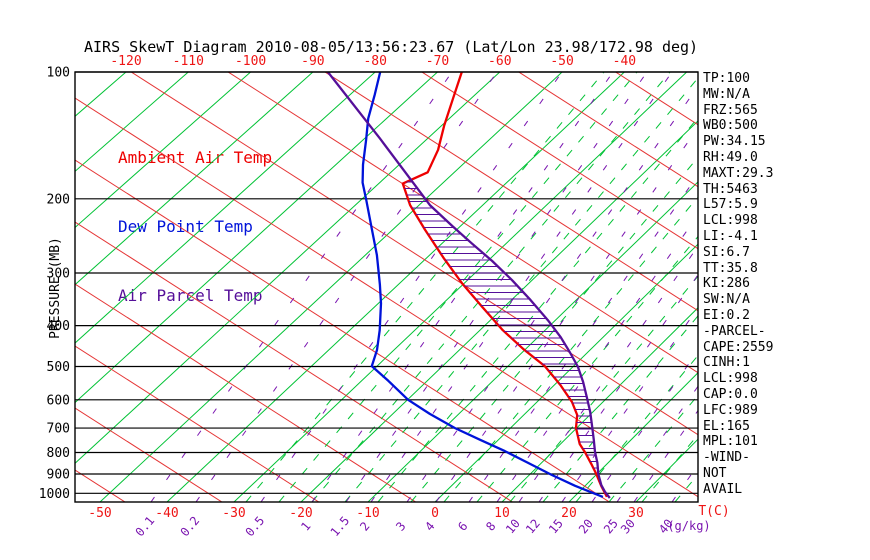  What do you see at coordinates (730, 394) in the screenshot?
I see `stat-line: CAP:0.0` at bounding box center [730, 394].